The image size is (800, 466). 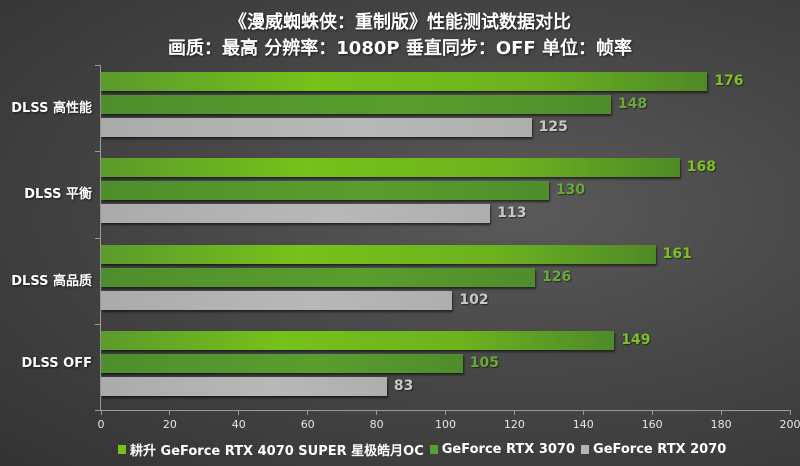 I want to click on data-label: 149, so click(x=636, y=339).